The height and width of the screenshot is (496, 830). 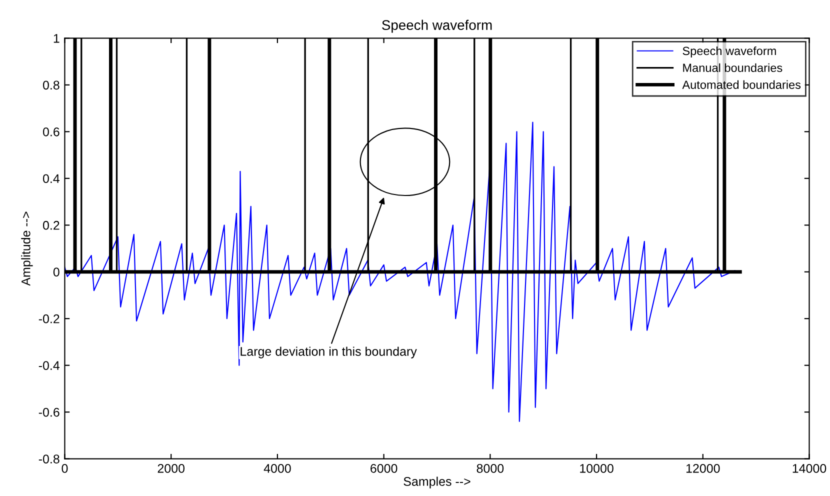 I want to click on chart-title: Speech waveform, so click(x=437, y=26).